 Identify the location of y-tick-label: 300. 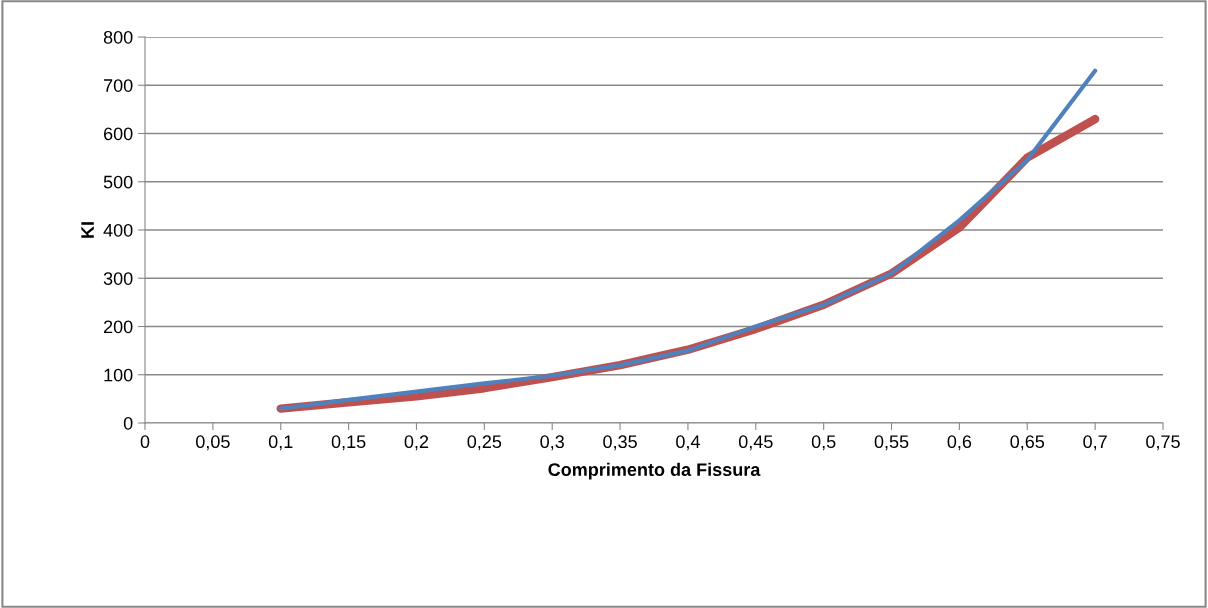
(118, 278).